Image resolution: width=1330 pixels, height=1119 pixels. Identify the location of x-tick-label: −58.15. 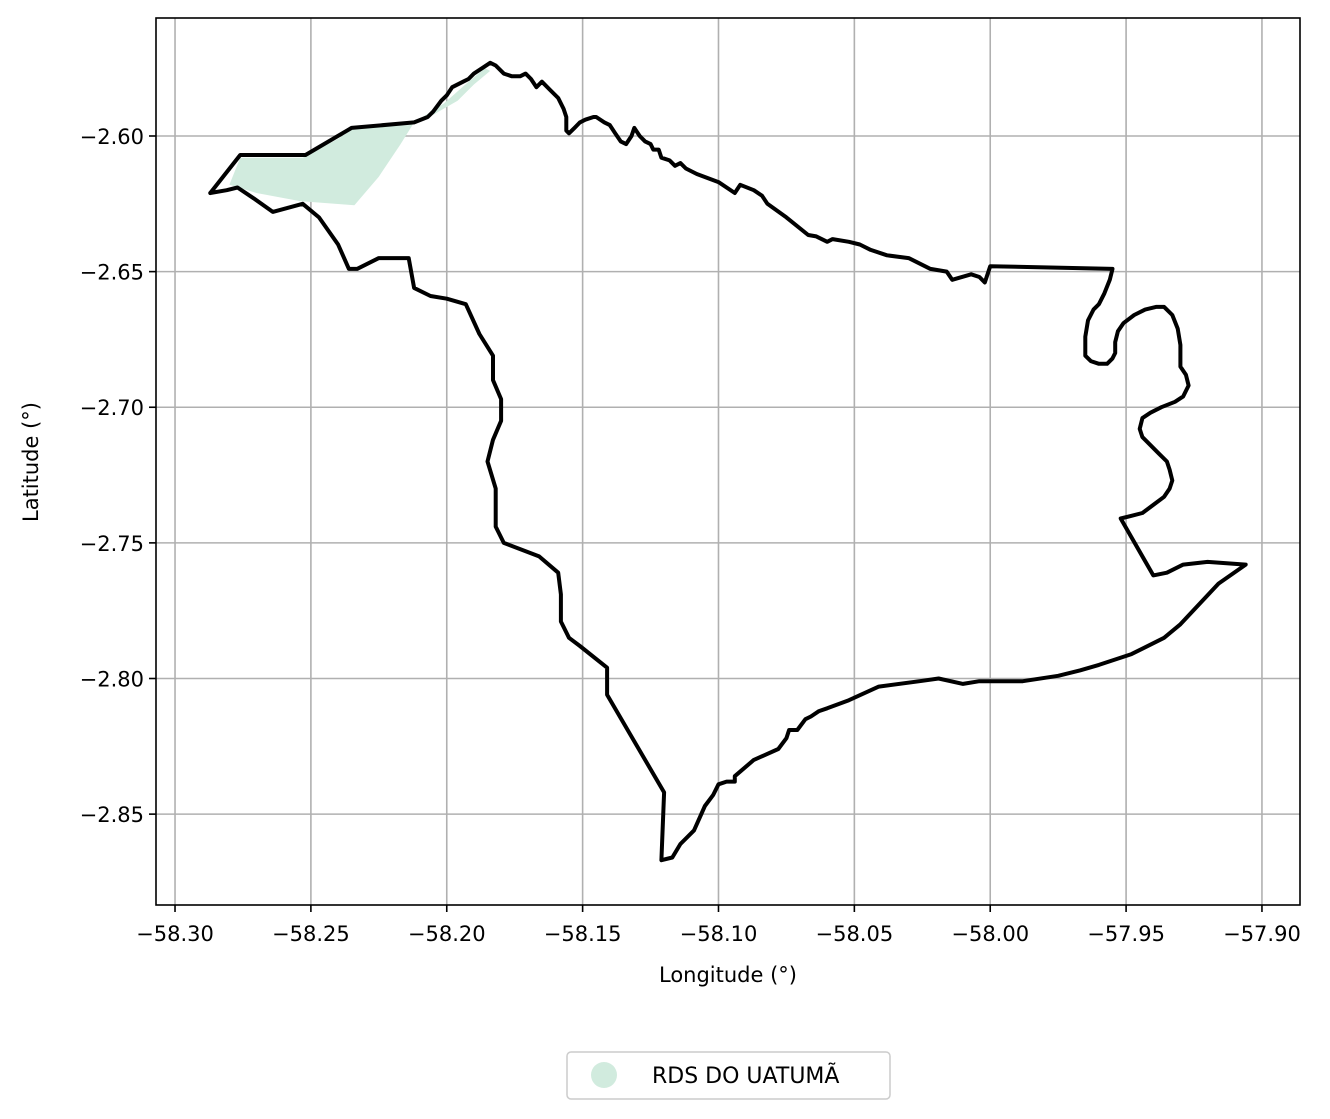
(583, 934).